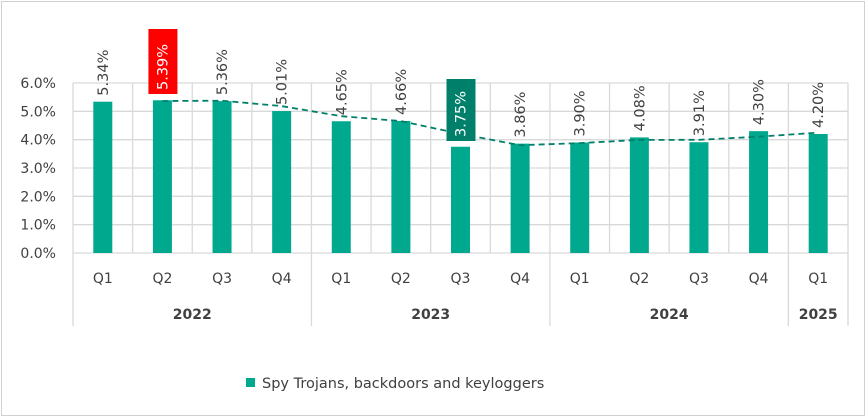 The height and width of the screenshot is (419, 868). I want to click on y-tick-label: 3.0%, so click(38, 169).